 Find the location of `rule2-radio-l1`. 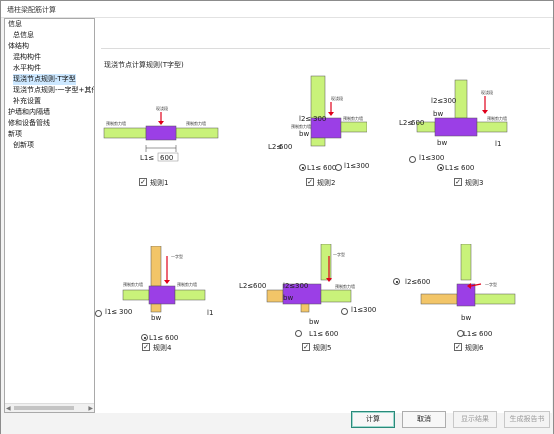

rule2-radio-l1 is located at coordinates (338, 167).